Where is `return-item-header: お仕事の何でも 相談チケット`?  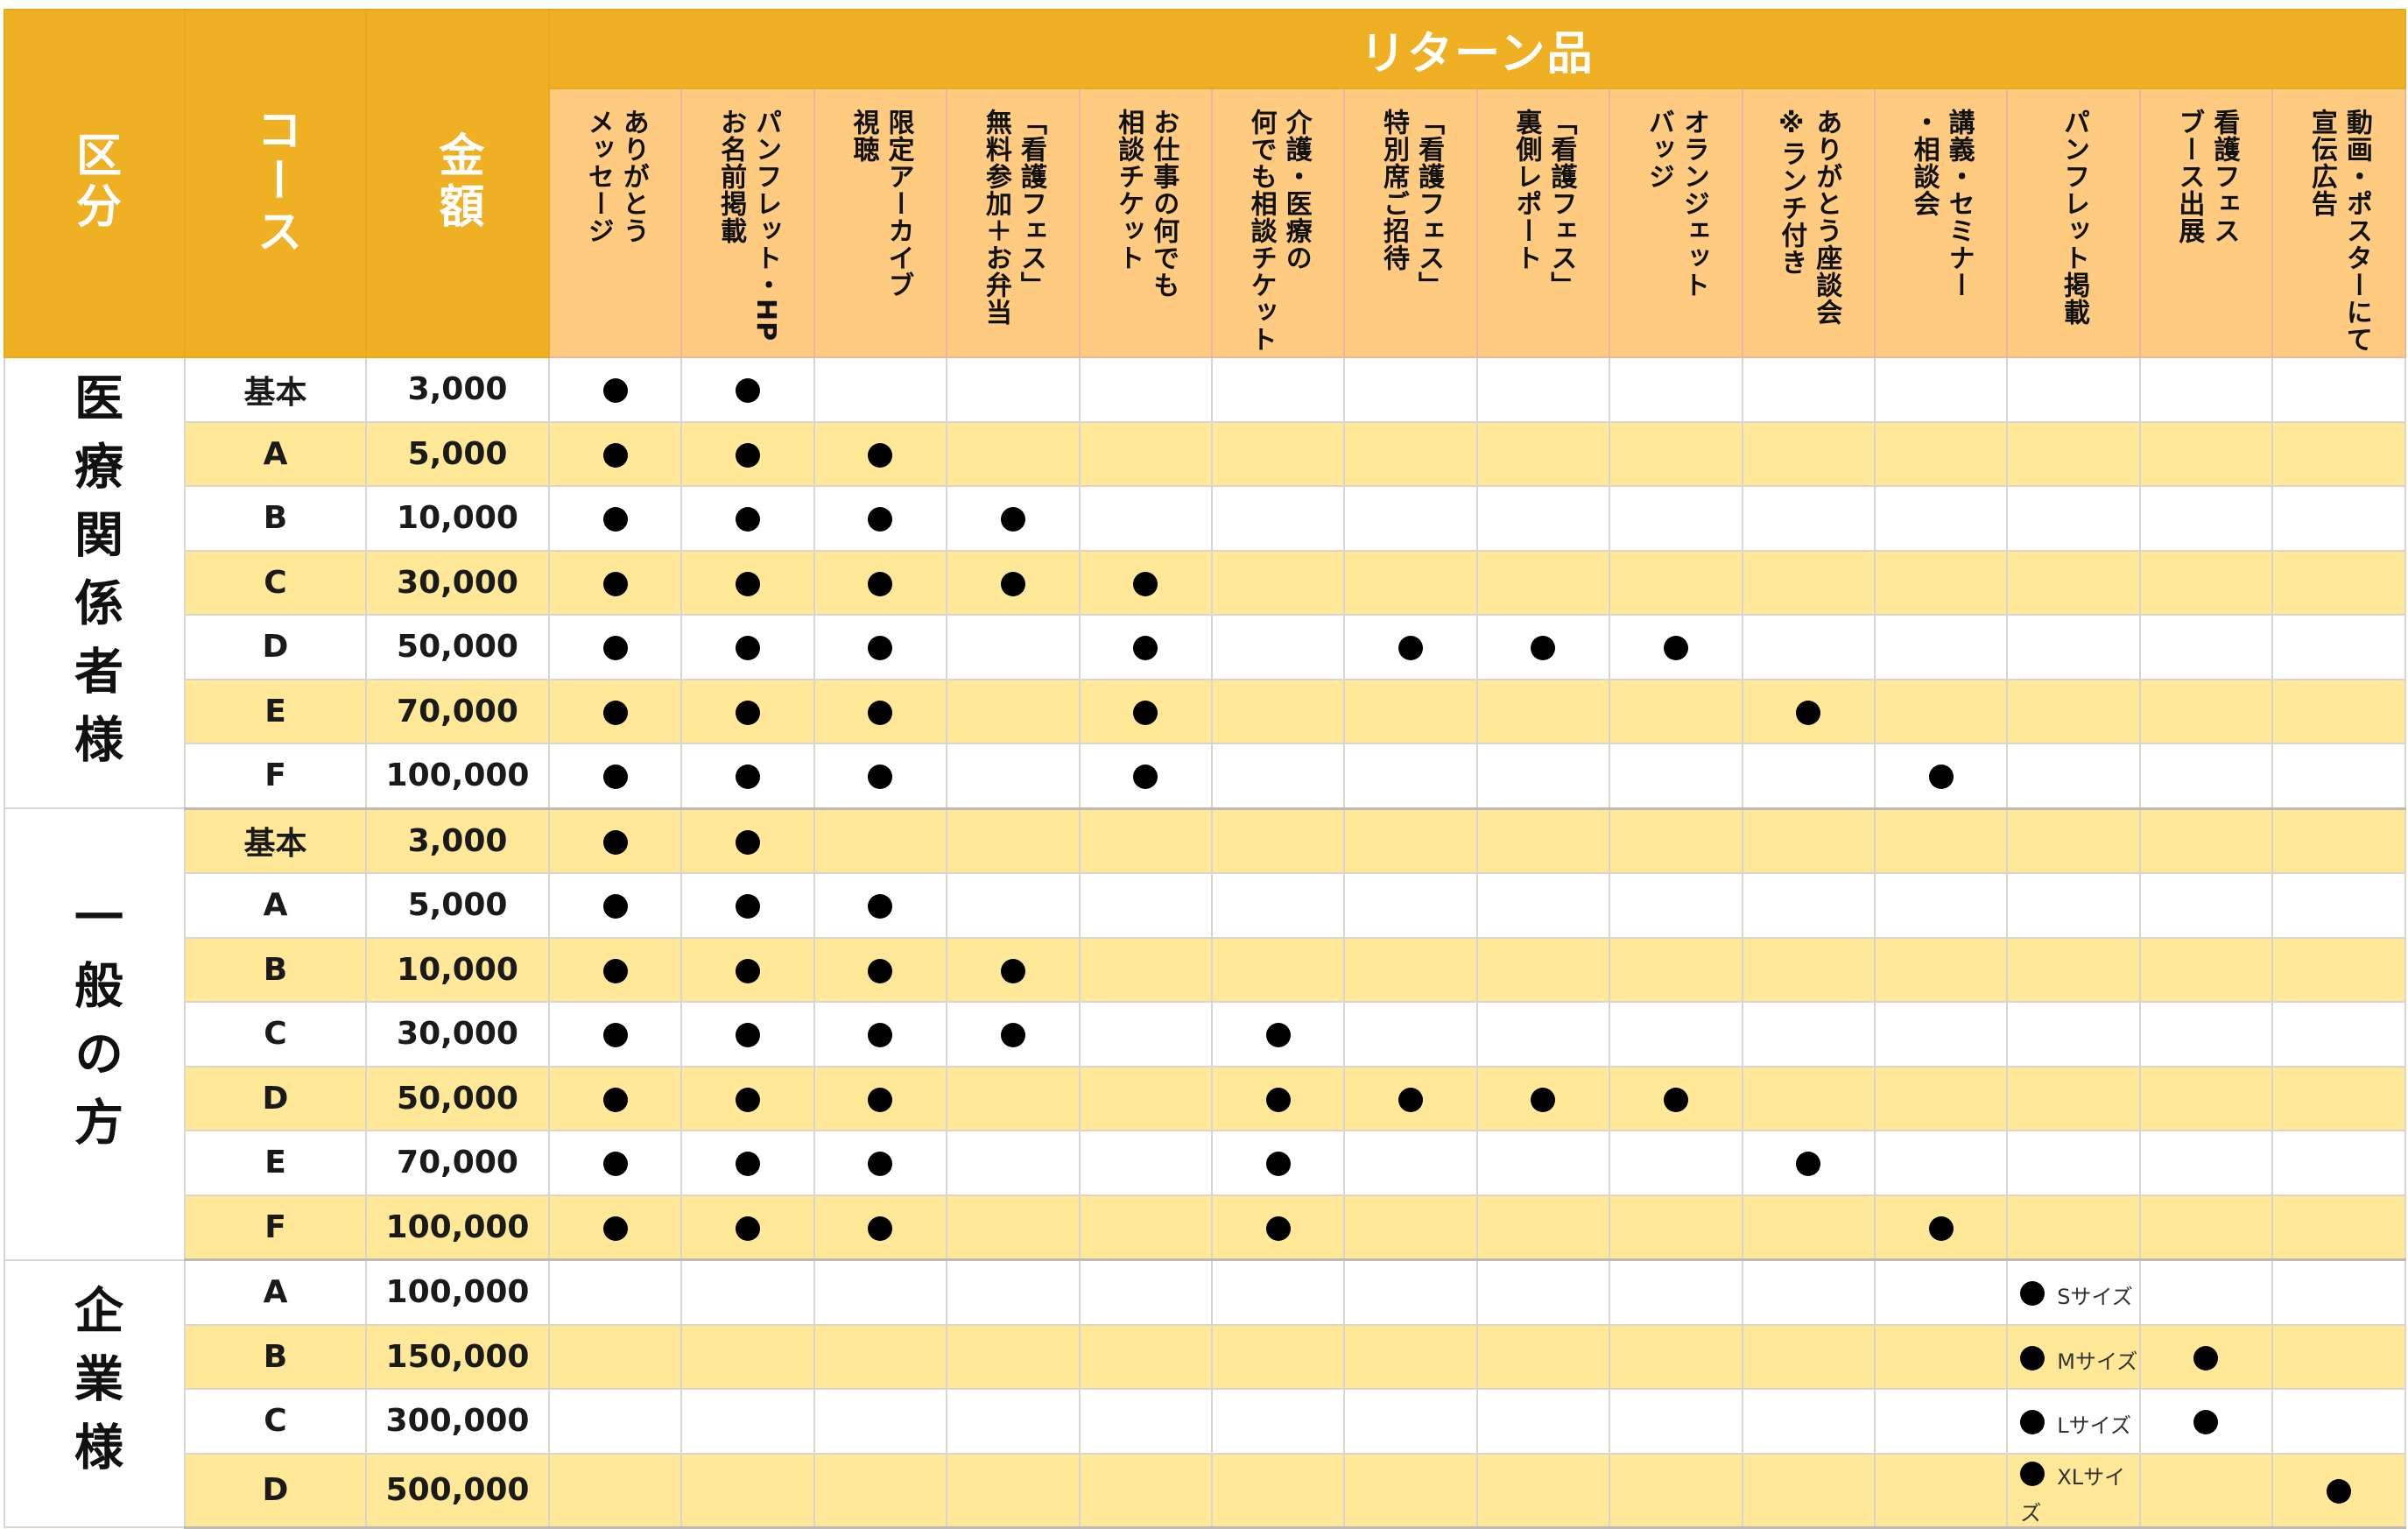
return-item-header: お仕事の何でも 相談チケット is located at coordinates (1145, 223).